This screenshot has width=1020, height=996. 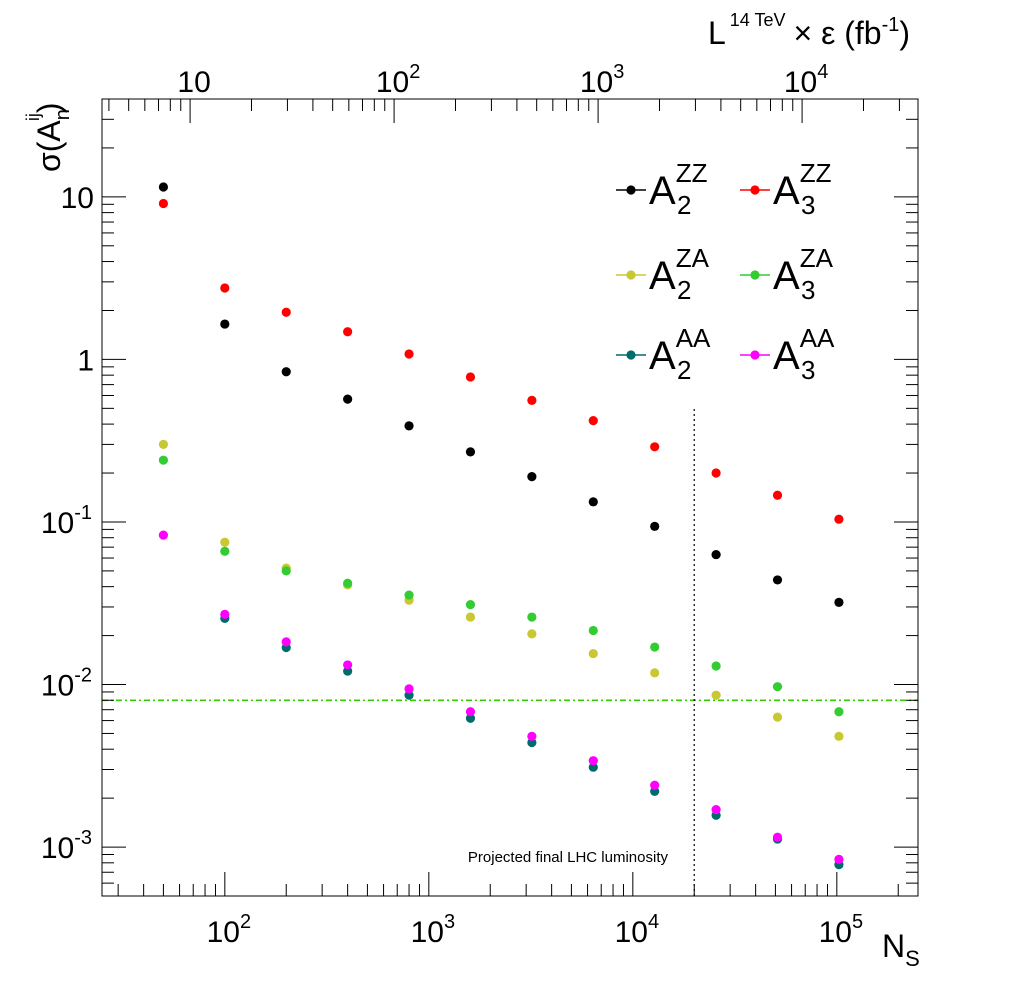 I want to click on y-tick-label: 10⁻³, so click(x=66, y=846).